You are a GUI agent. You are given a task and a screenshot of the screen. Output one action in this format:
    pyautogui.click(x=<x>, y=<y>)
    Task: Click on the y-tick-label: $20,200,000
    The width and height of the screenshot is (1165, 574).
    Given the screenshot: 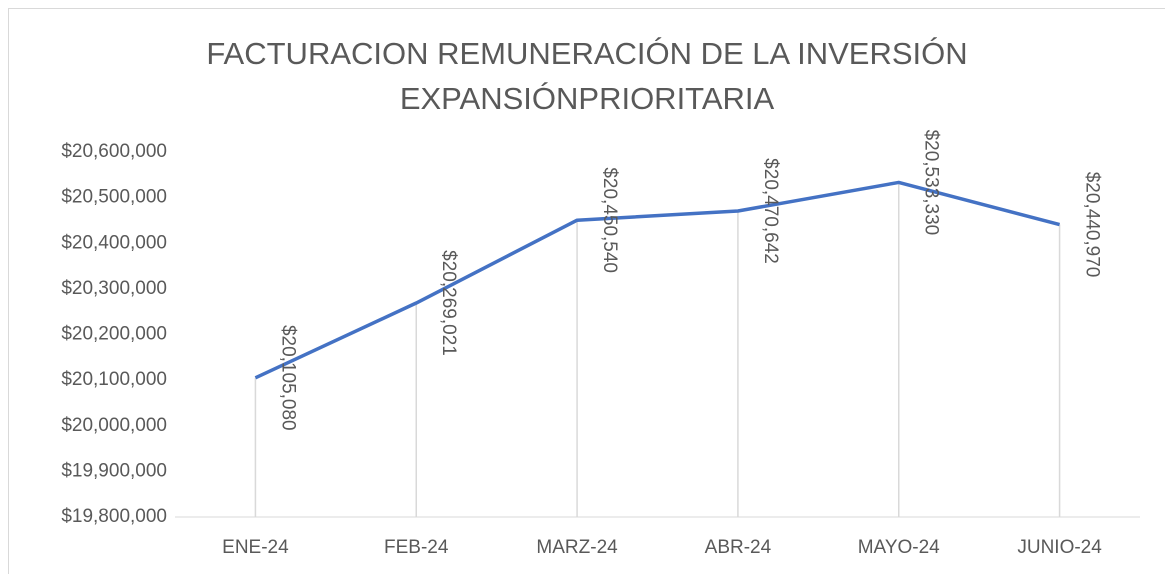 What is the action you would take?
    pyautogui.click(x=114, y=334)
    